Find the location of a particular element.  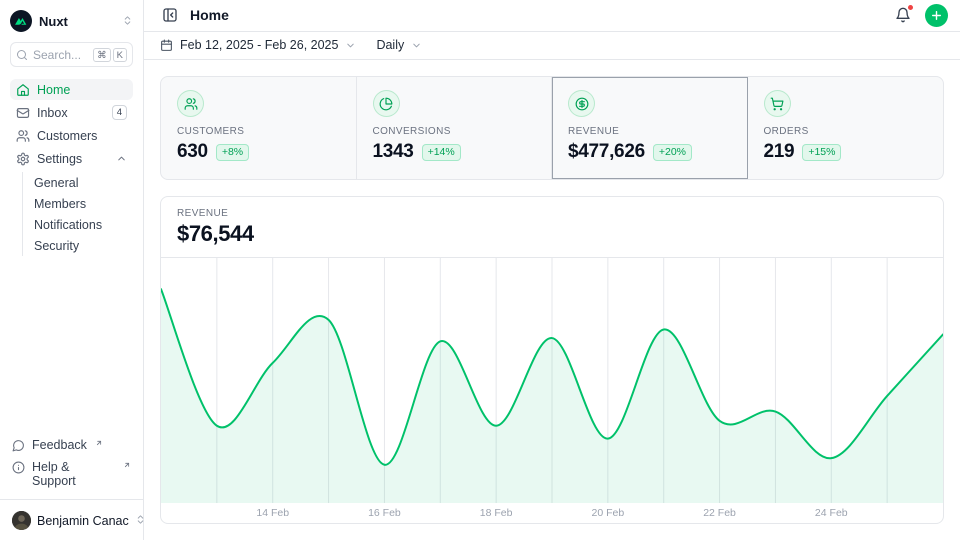

workspace-switcher: Nuxt is located at coordinates (71, 25).